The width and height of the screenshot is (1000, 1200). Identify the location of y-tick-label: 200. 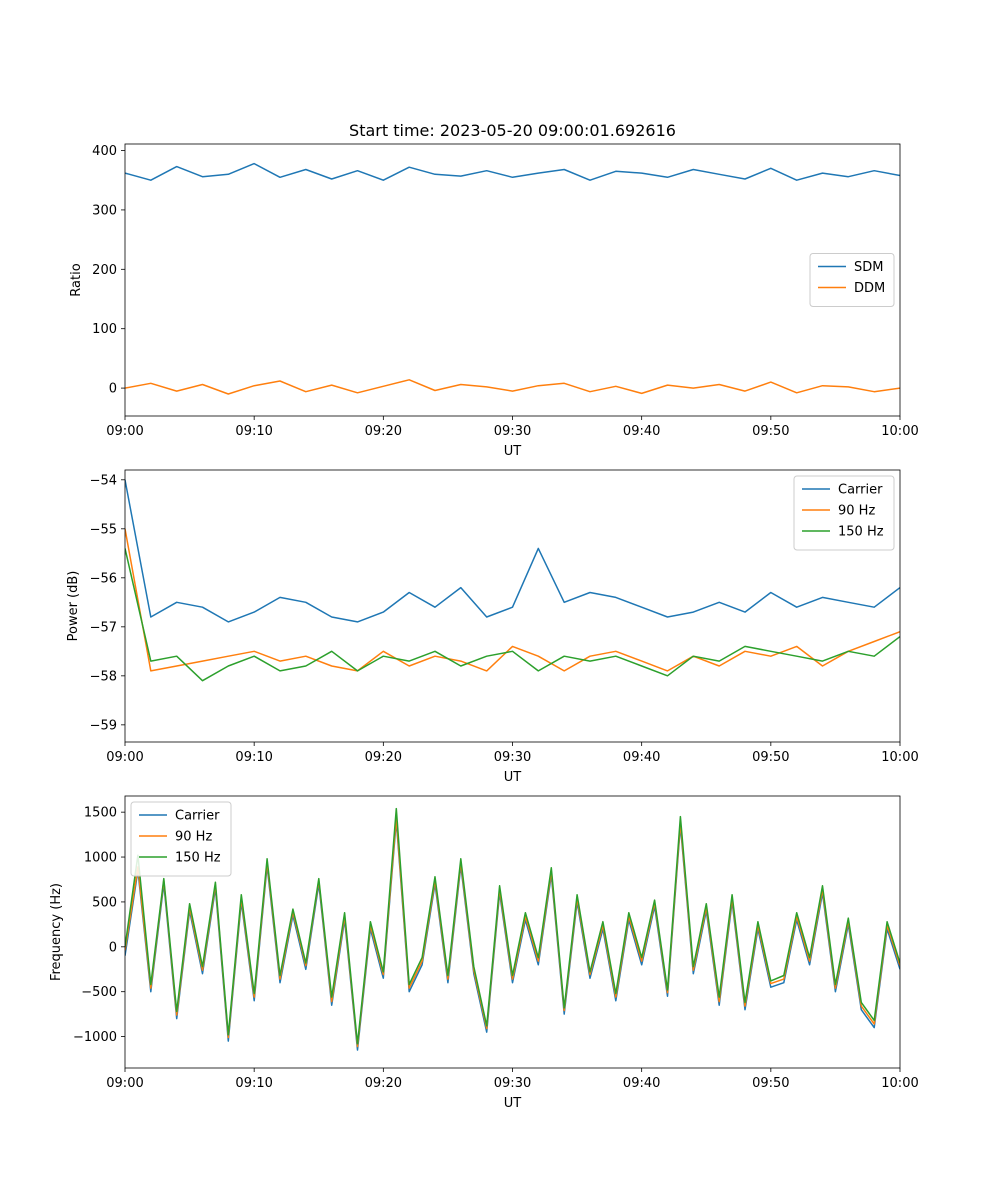
(104, 270).